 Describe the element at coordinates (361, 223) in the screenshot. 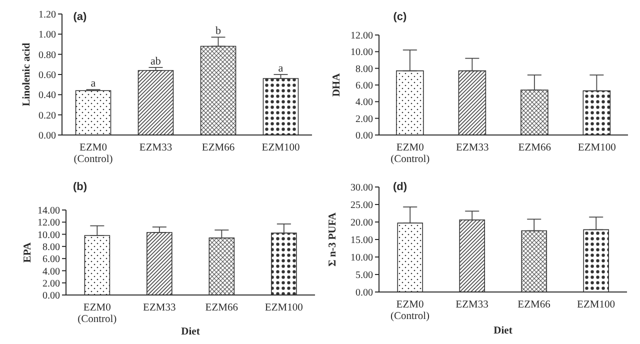

I see `y-tick-label: 20.00` at that location.